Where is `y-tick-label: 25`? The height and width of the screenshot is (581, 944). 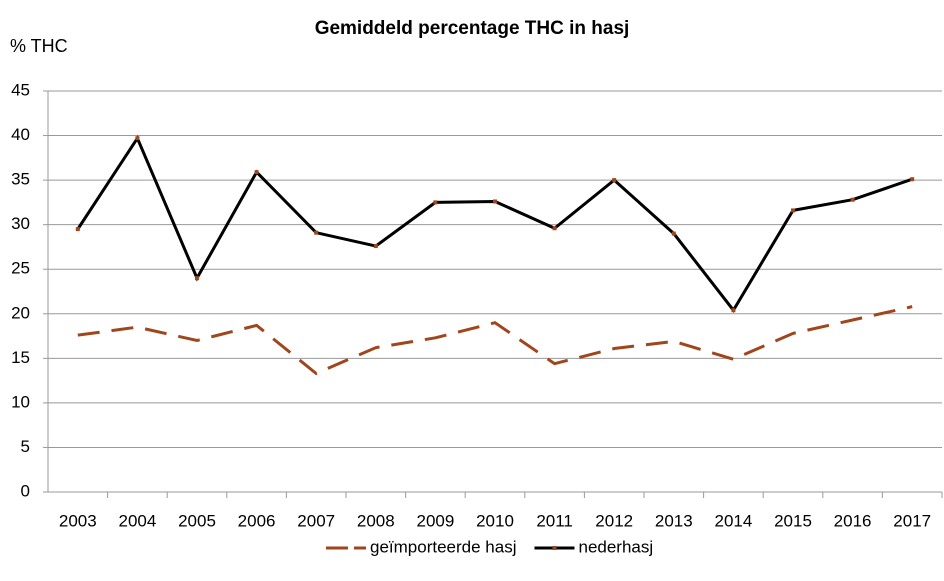
y-tick-label: 25 is located at coordinates (20, 268).